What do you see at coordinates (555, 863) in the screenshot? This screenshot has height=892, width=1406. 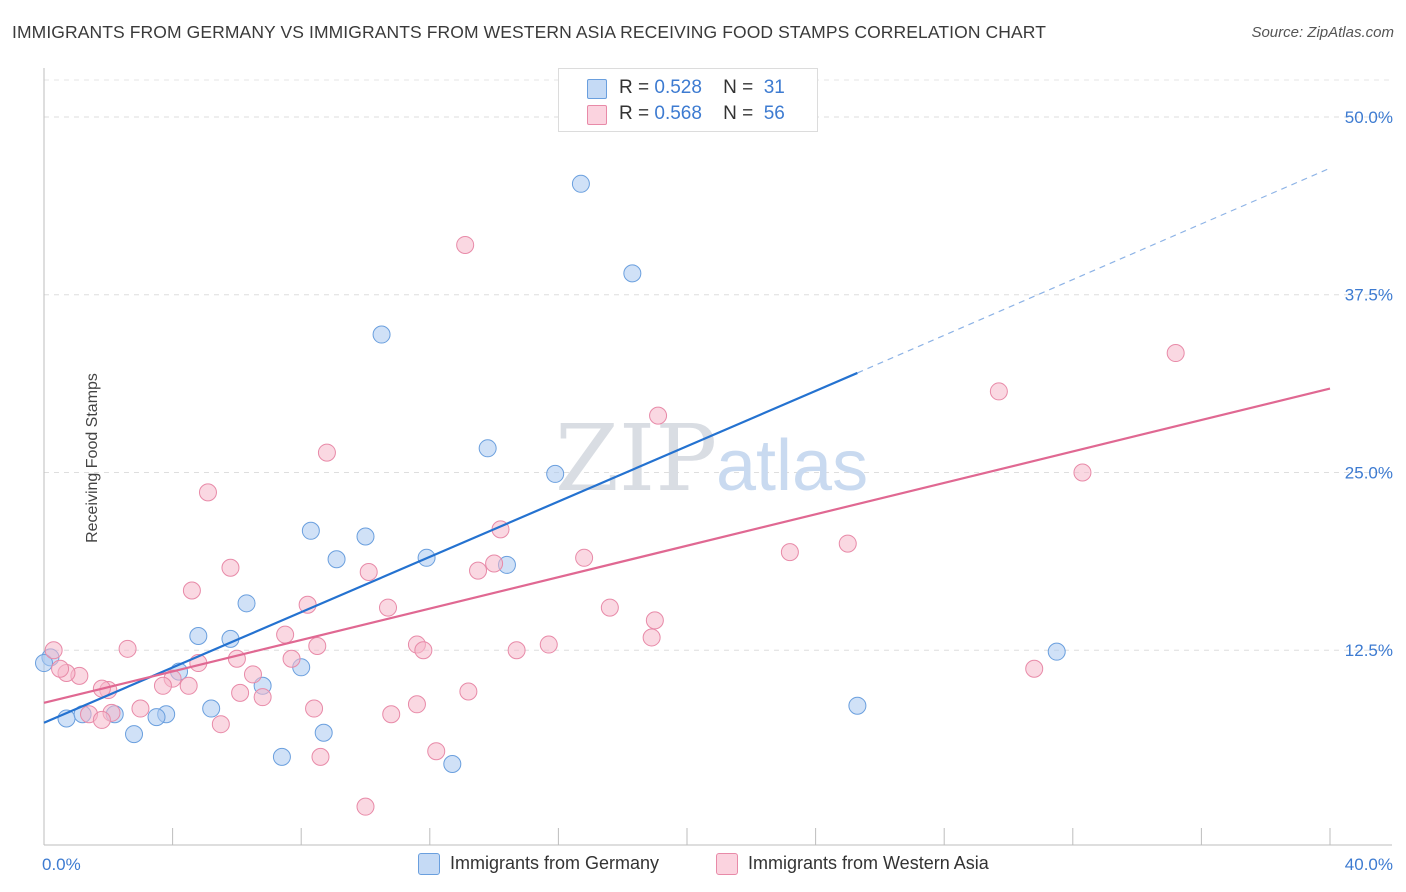 I see `legend-label-germany: Immigrants from Germany` at bounding box center [555, 863].